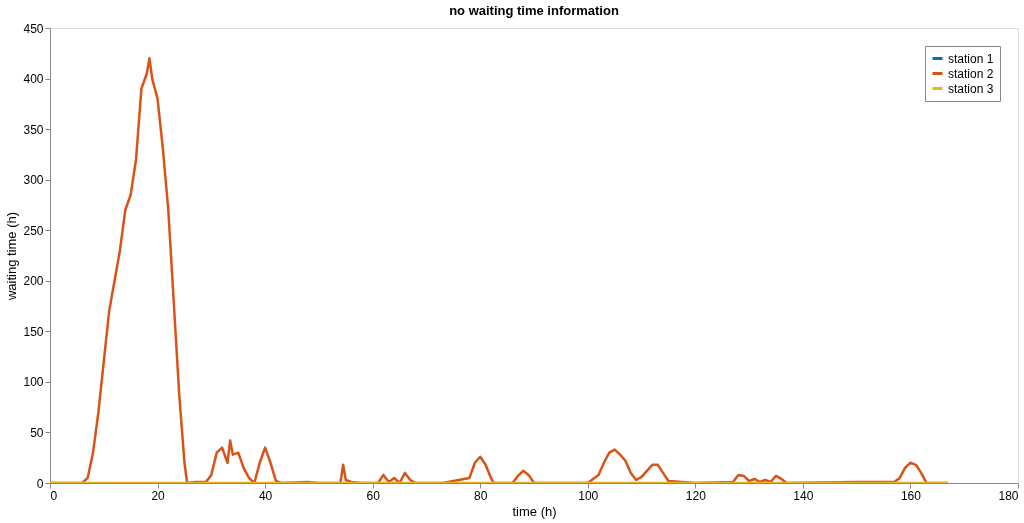 The image size is (1024, 523). I want to click on y-tick-label: 200, so click(33, 281).